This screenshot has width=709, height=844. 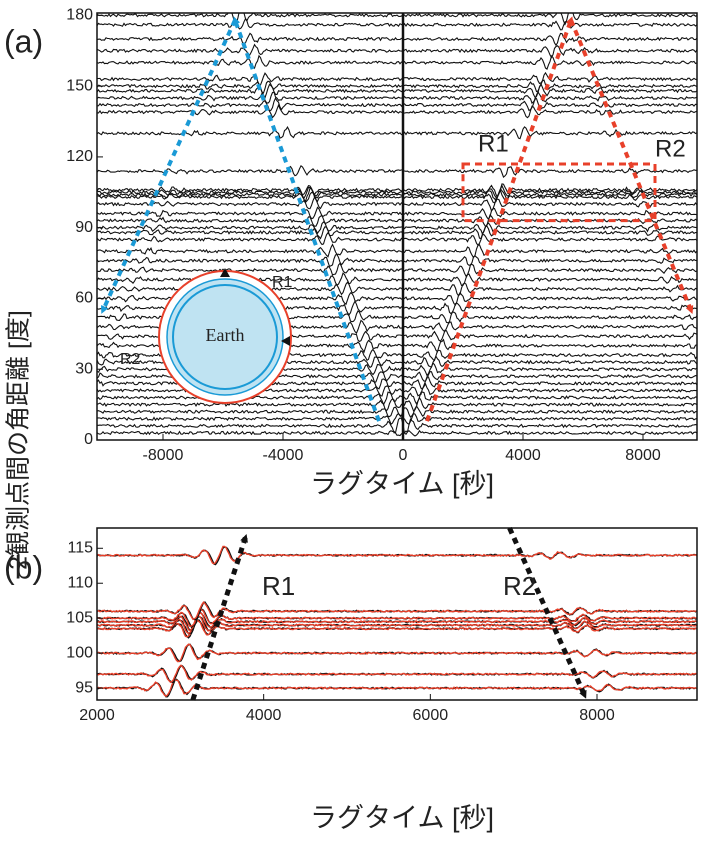 What do you see at coordinates (88, 439) in the screenshot?
I see `y-tick-label: 0` at bounding box center [88, 439].